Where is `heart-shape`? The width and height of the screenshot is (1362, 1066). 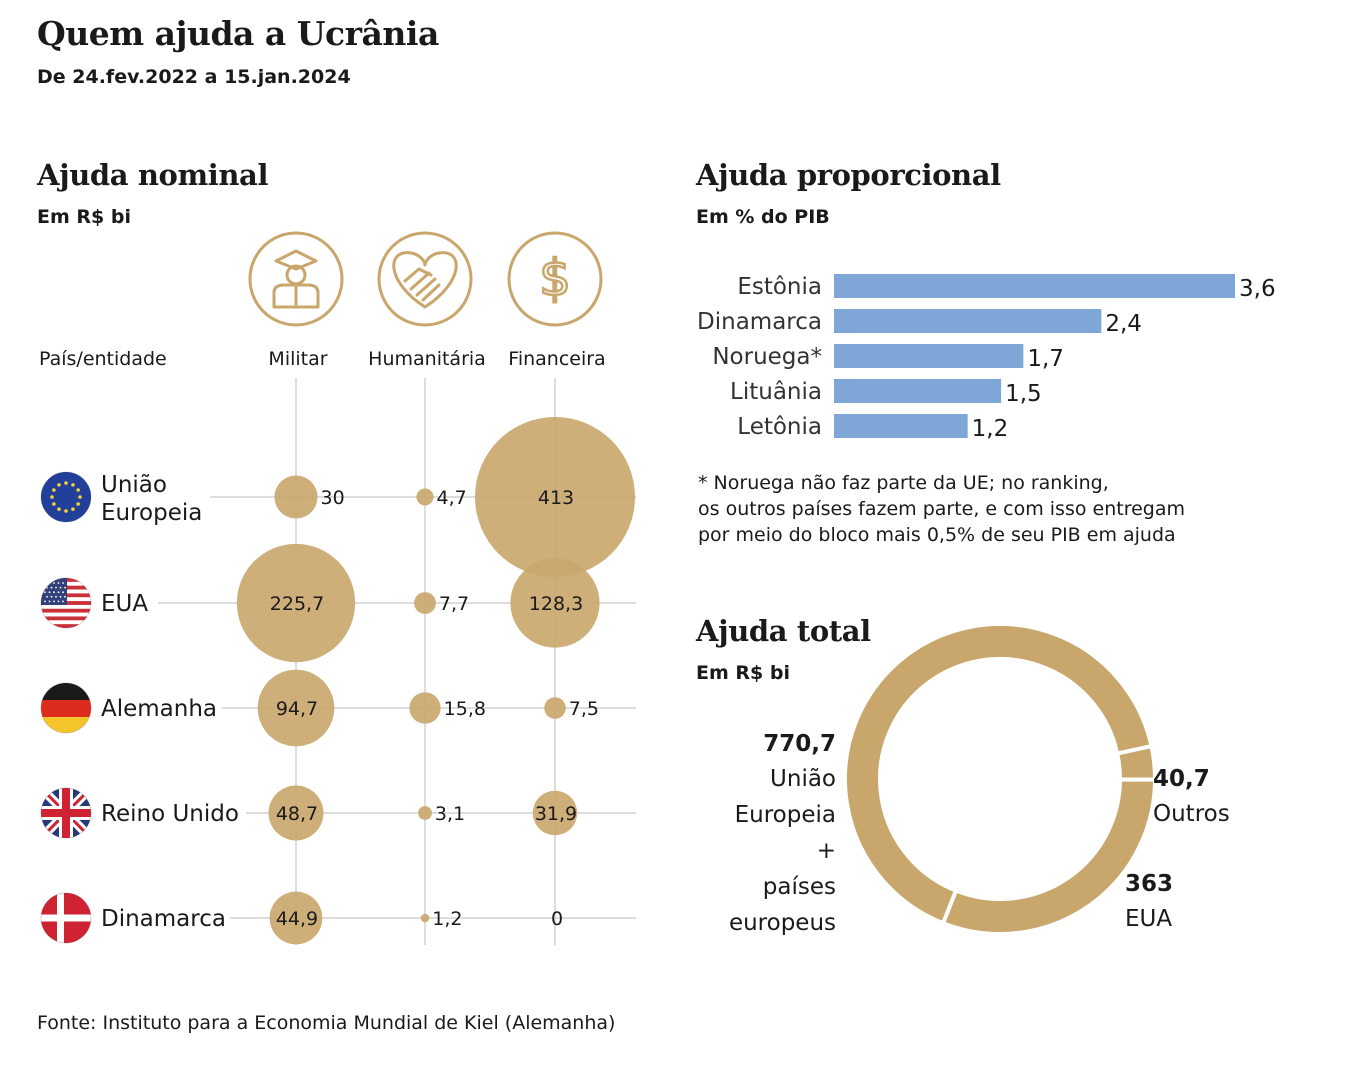
heart-shape is located at coordinates (425, 280).